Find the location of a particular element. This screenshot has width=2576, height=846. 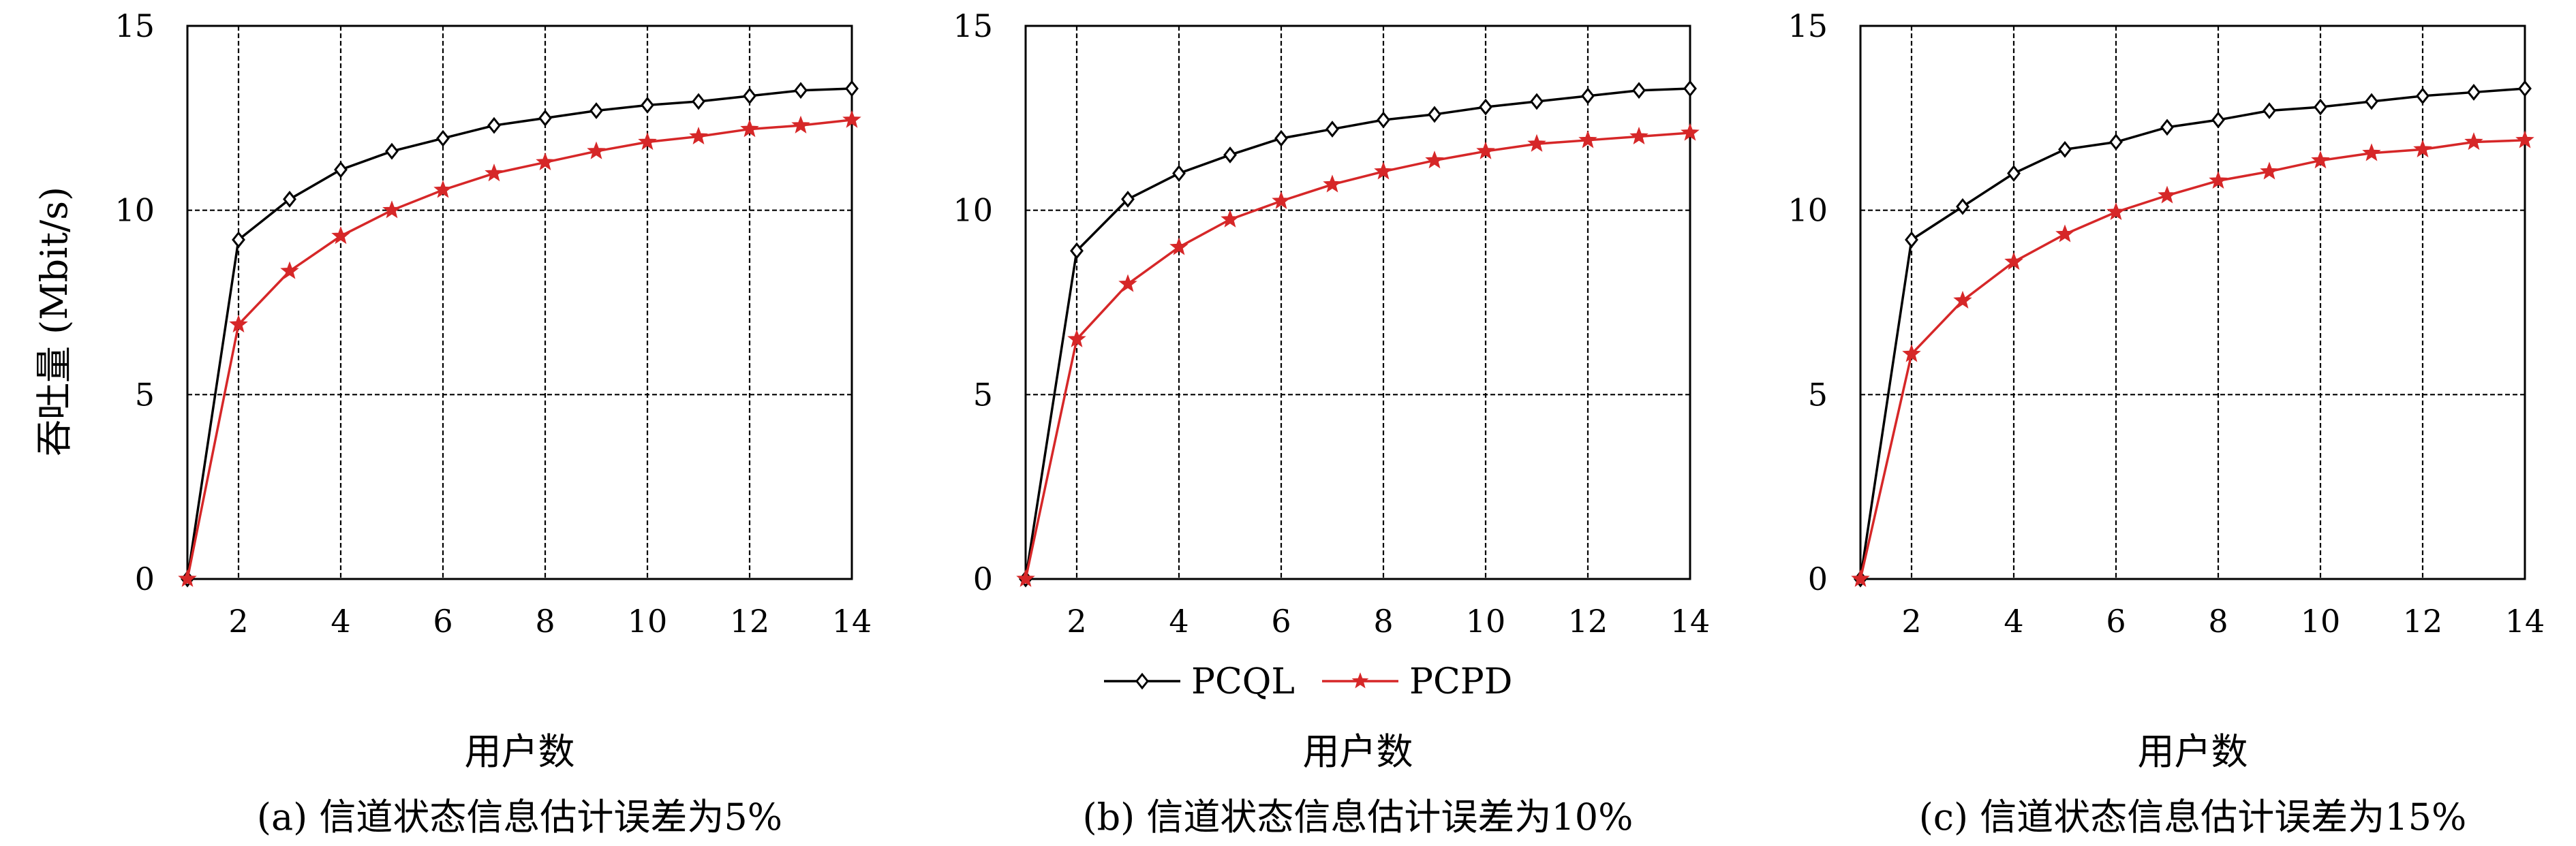

y-tick-label: 0 is located at coordinates (145, 579).